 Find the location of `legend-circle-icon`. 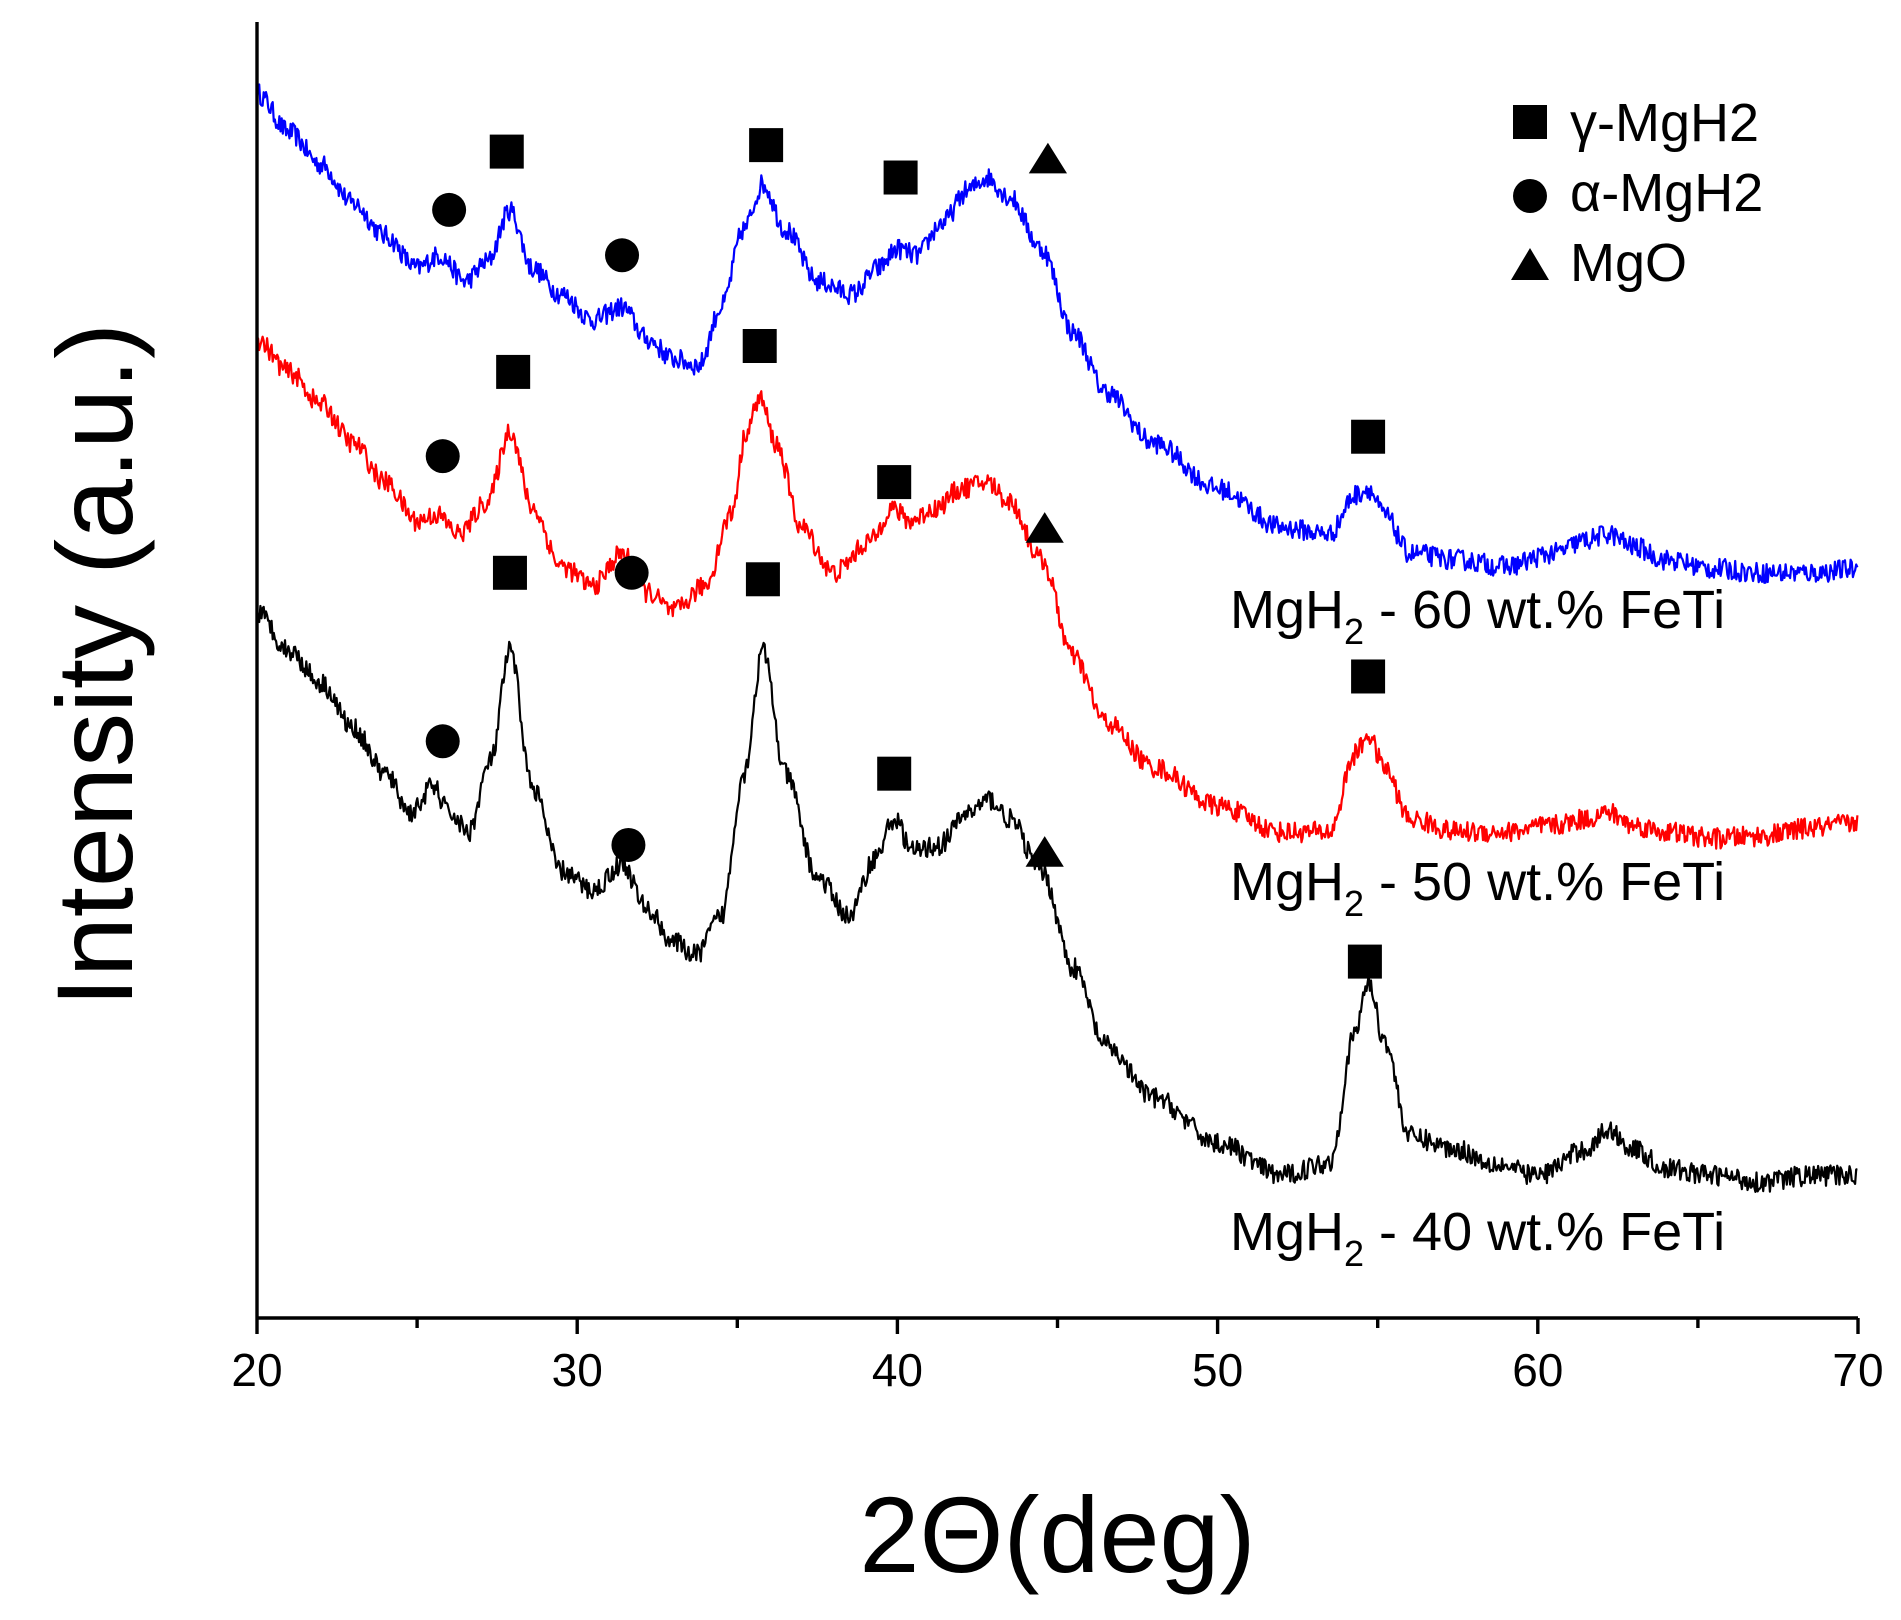

legend-circle-icon is located at coordinates (1530, 196).